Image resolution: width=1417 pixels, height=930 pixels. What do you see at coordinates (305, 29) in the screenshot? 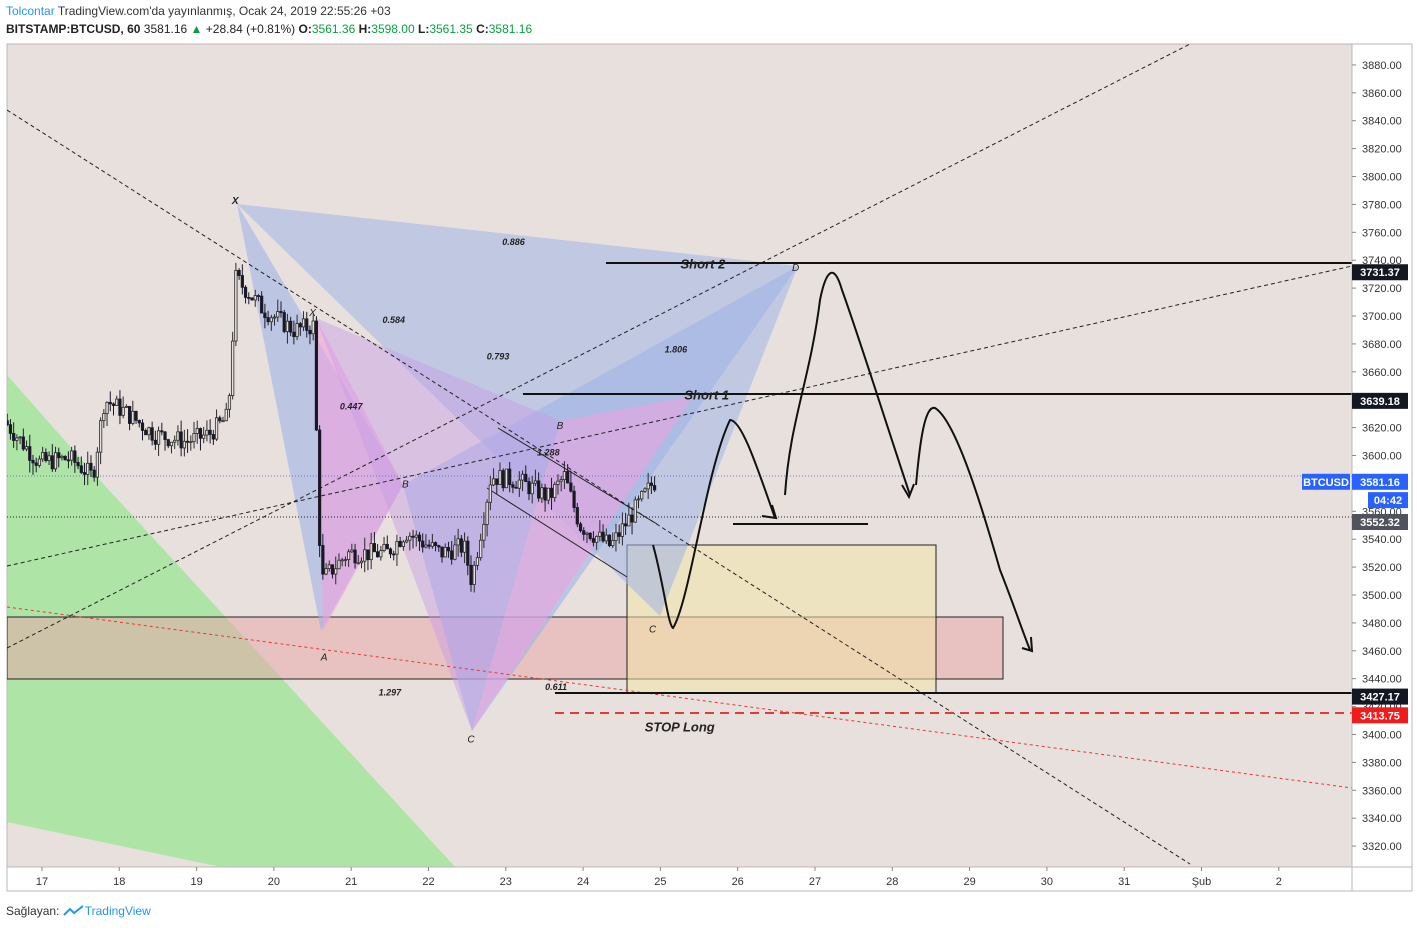
I see `open-label: O:` at bounding box center [305, 29].